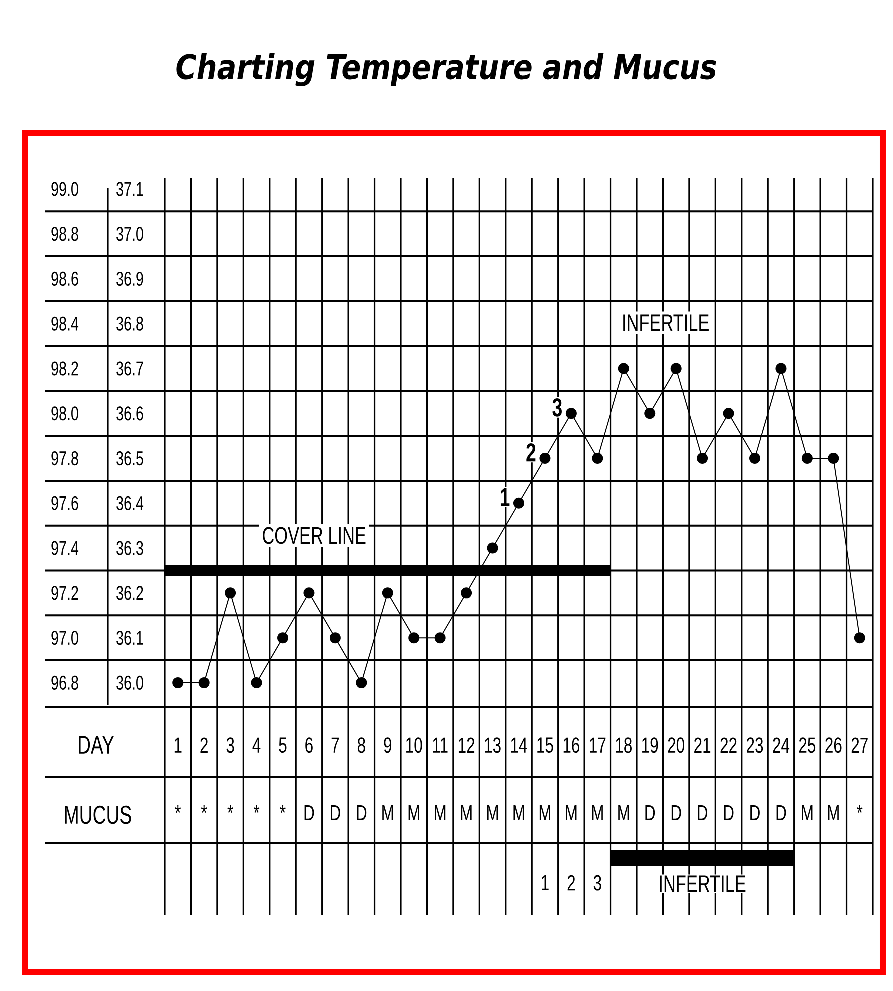 The width and height of the screenshot is (893, 991). Describe the element at coordinates (65, 683) in the screenshot. I see `y-tick-label: 96.8` at that location.